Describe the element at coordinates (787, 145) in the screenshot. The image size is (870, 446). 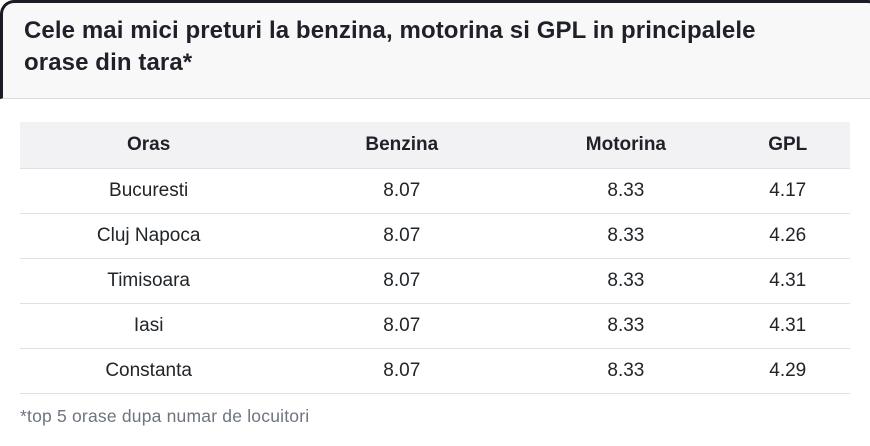
I see `column-header-gpl: GPL` at that location.